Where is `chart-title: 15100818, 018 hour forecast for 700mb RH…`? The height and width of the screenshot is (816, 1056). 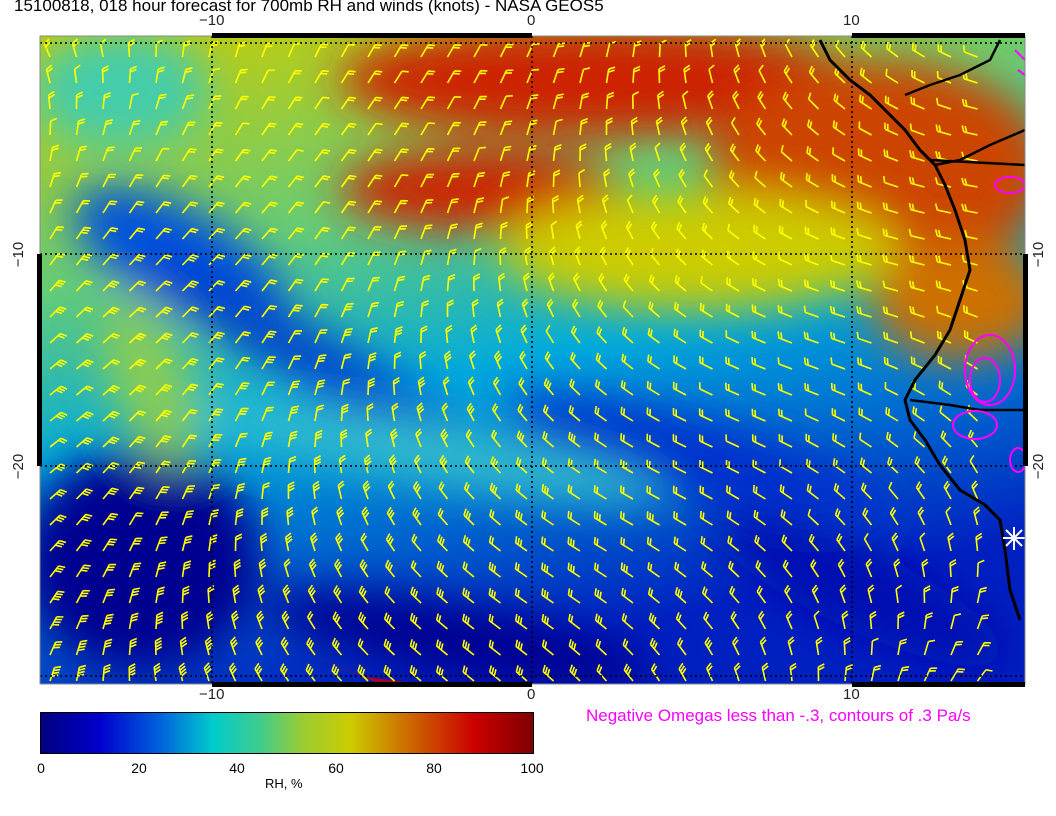
chart-title: 15100818, 018 hour forecast for 700mb RH… is located at coordinates (309, 7).